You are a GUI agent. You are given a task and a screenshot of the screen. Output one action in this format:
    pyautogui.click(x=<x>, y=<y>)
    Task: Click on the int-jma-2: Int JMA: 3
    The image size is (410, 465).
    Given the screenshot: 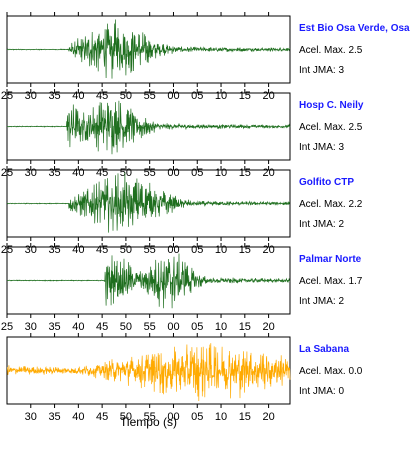 What is the action you would take?
    pyautogui.click(x=321, y=147)
    